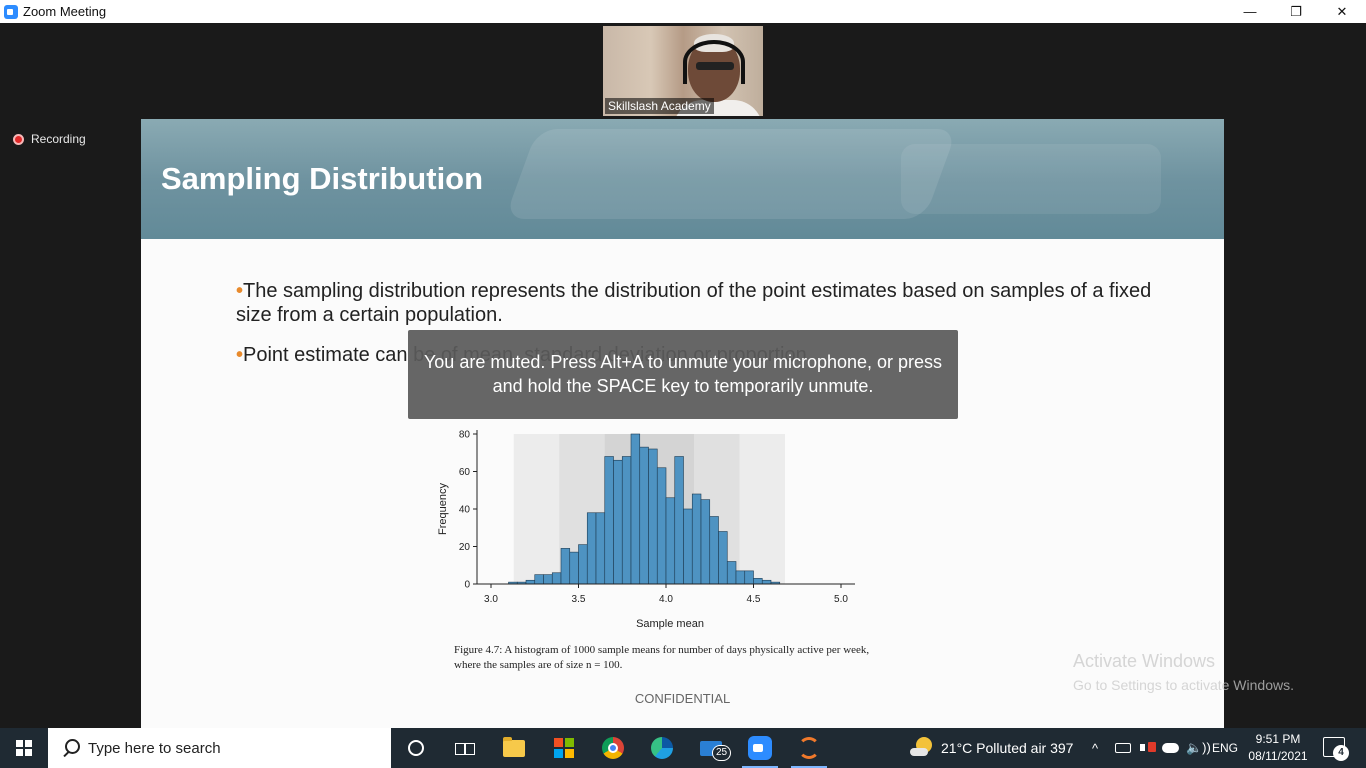 The height and width of the screenshot is (768, 1366). What do you see at coordinates (1007, 748) in the screenshot?
I see `weather-widget: 21°C Polluted air 397` at bounding box center [1007, 748].